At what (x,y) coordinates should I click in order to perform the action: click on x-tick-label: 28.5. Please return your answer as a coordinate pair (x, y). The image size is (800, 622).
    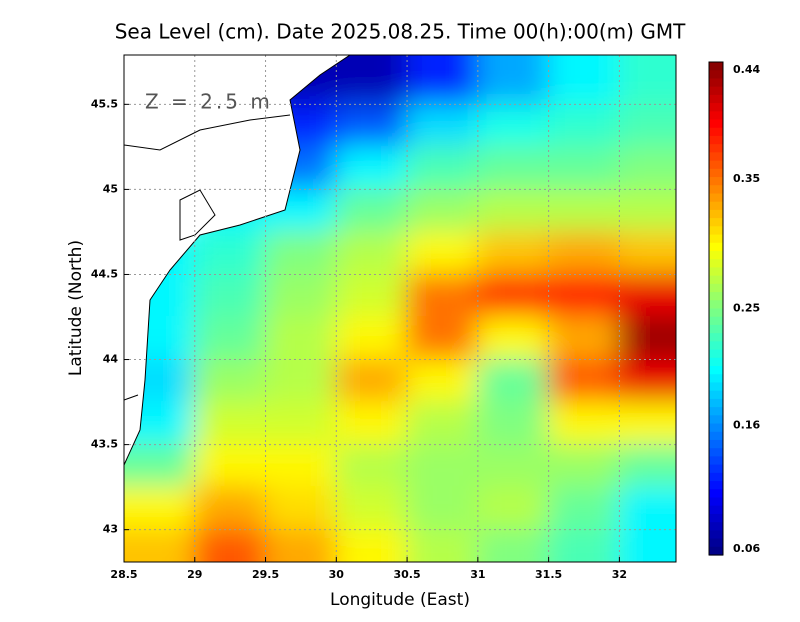
    Looking at the image, I should click on (123, 574).